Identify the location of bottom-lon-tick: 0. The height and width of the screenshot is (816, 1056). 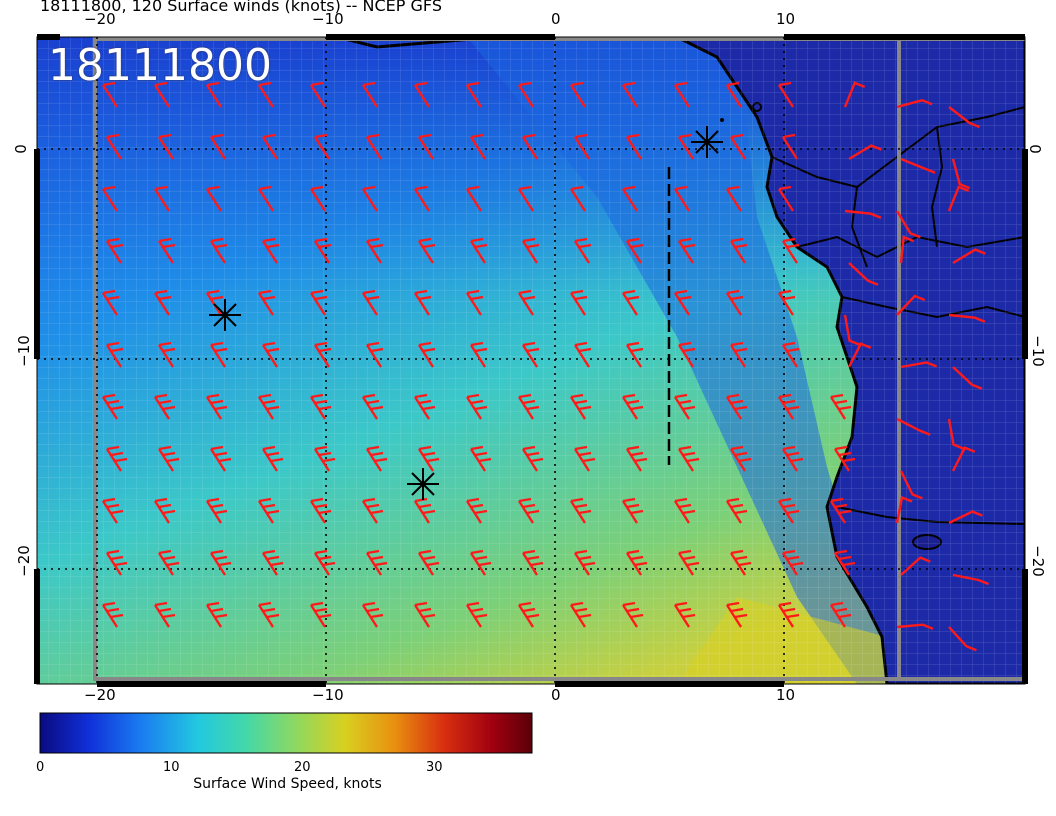
(556, 695).